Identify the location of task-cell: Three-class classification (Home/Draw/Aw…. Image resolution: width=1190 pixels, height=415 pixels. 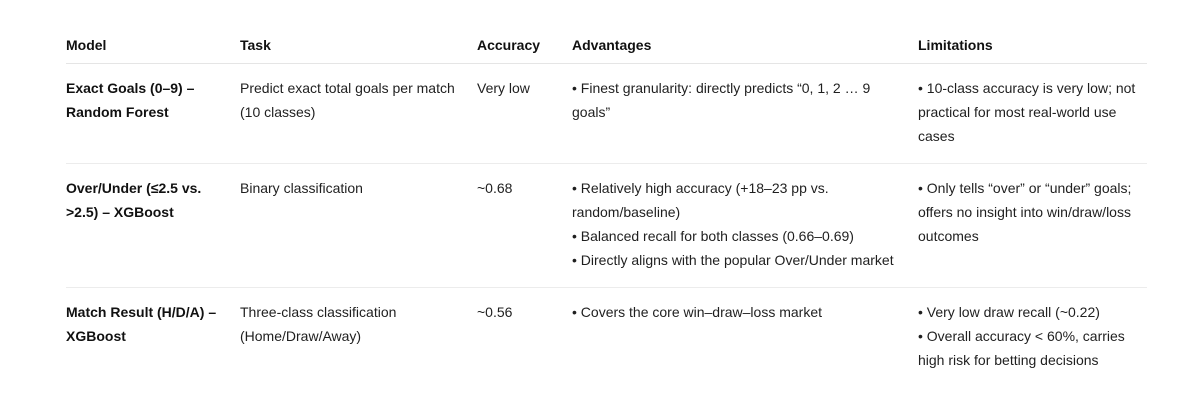
(318, 324).